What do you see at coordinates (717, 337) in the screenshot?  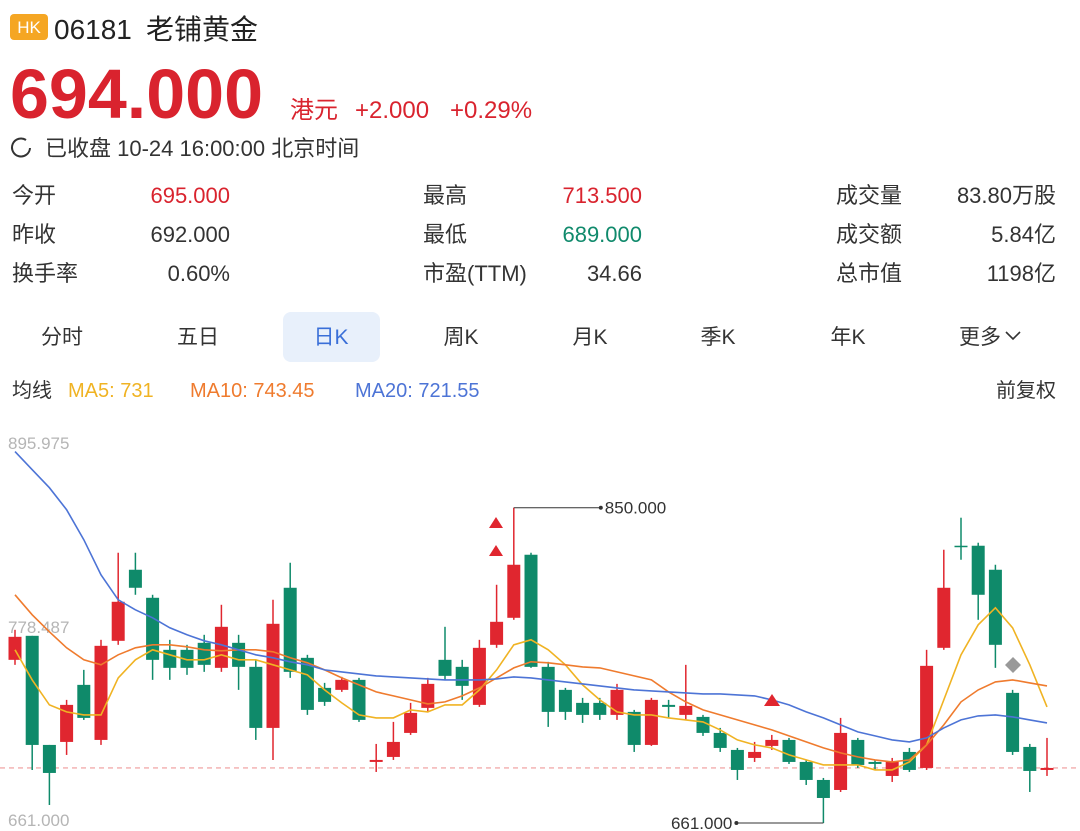 I see `tab: 季K` at bounding box center [717, 337].